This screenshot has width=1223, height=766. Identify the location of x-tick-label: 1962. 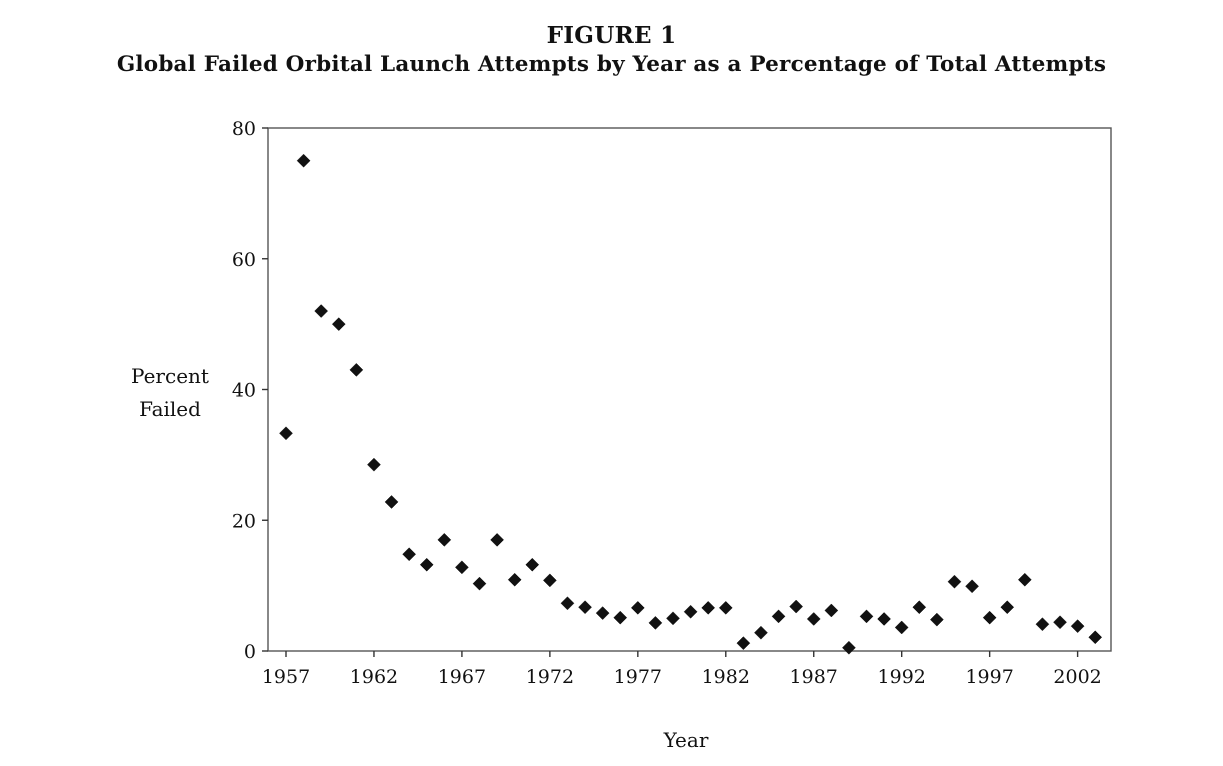
(374, 677).